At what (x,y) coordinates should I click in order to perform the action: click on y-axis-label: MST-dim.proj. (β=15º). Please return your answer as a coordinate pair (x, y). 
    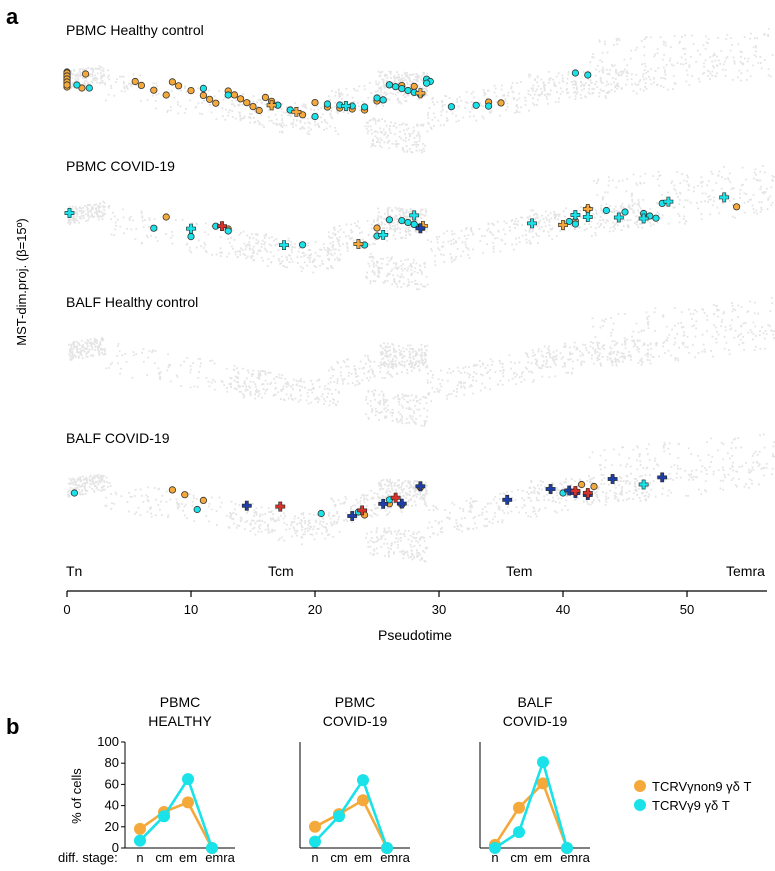
    Looking at the image, I should click on (21, 281).